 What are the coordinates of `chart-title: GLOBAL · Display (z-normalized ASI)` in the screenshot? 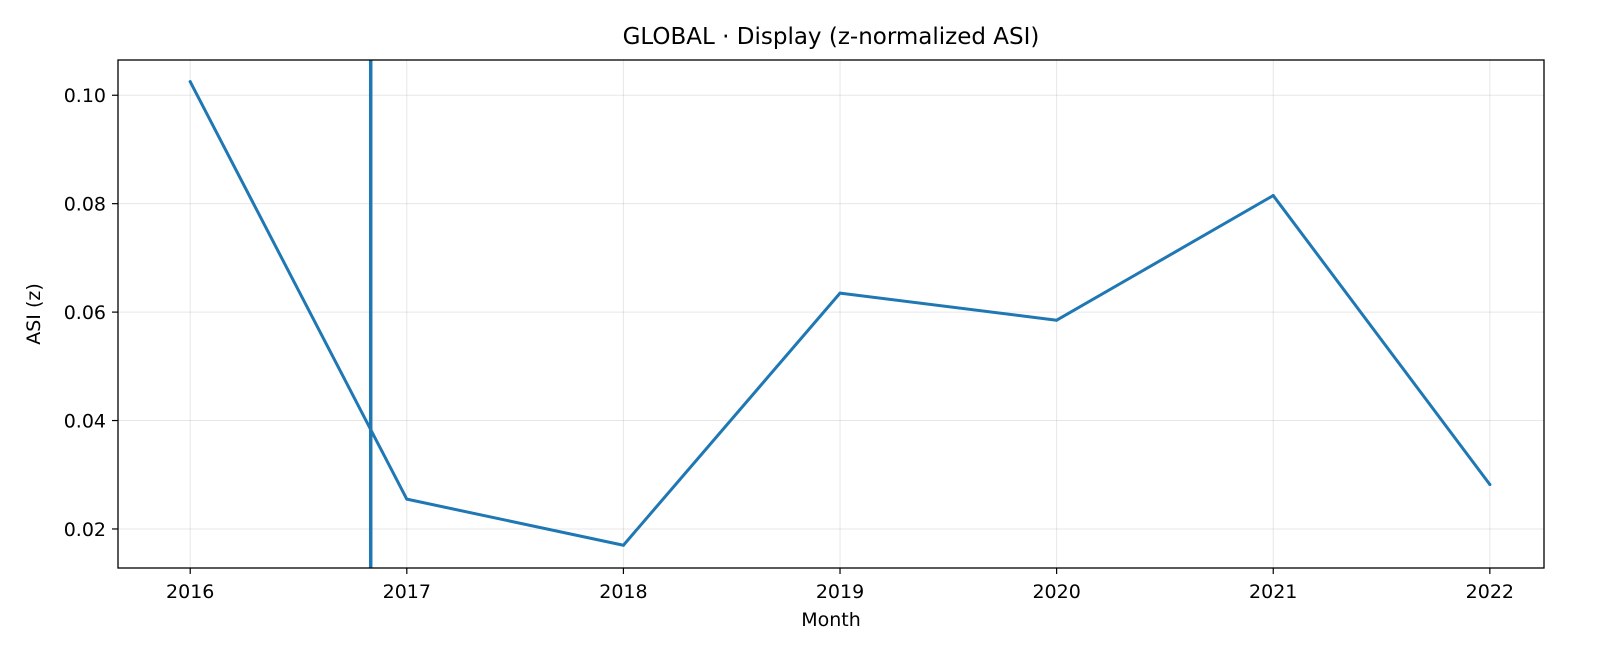 It's located at (831, 37).